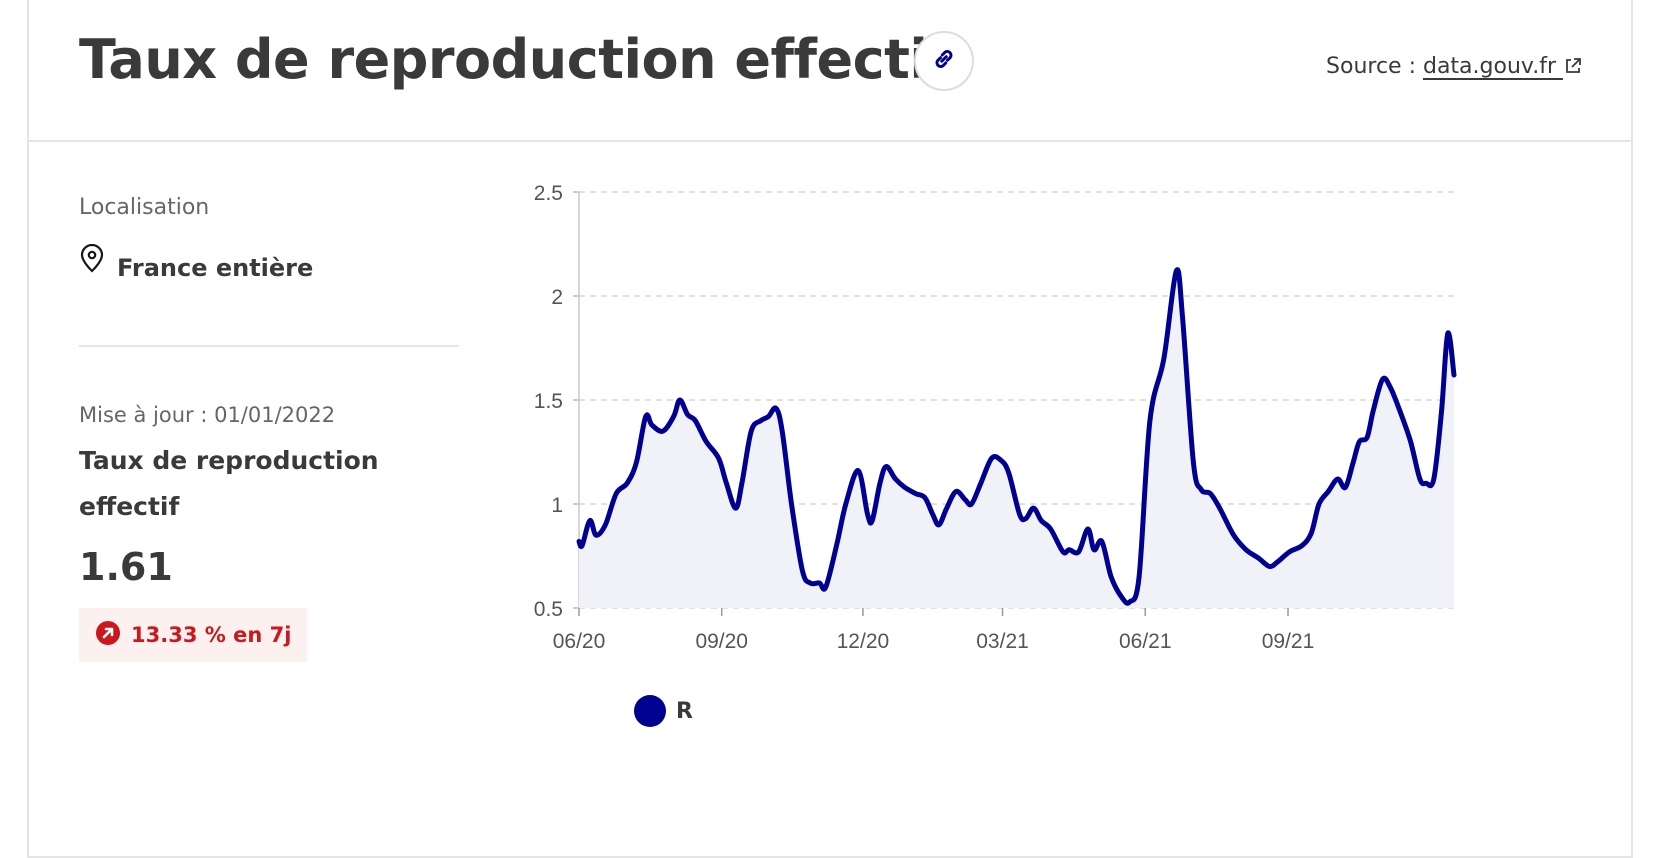 The height and width of the screenshot is (858, 1660). I want to click on location-label: Localisation, so click(144, 207).